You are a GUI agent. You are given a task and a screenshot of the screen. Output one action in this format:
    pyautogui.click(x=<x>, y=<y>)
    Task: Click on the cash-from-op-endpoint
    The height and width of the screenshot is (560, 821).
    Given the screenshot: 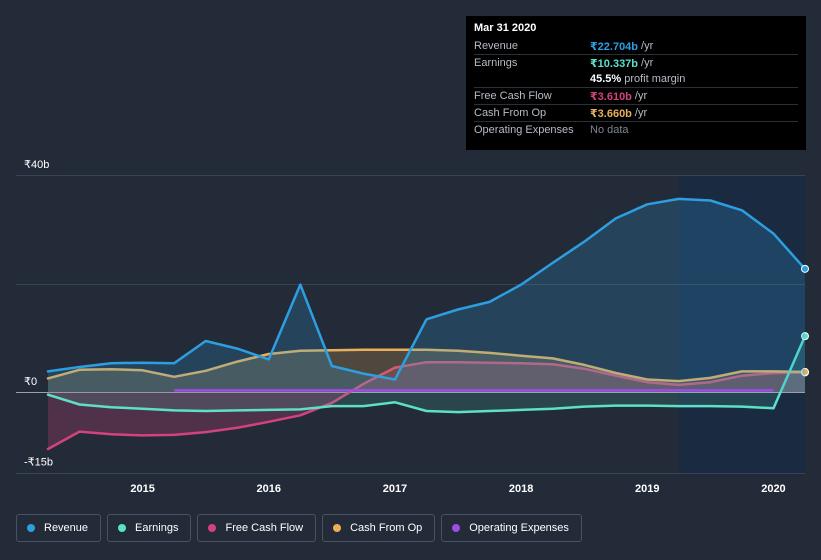 What is the action you would take?
    pyautogui.click(x=805, y=371)
    